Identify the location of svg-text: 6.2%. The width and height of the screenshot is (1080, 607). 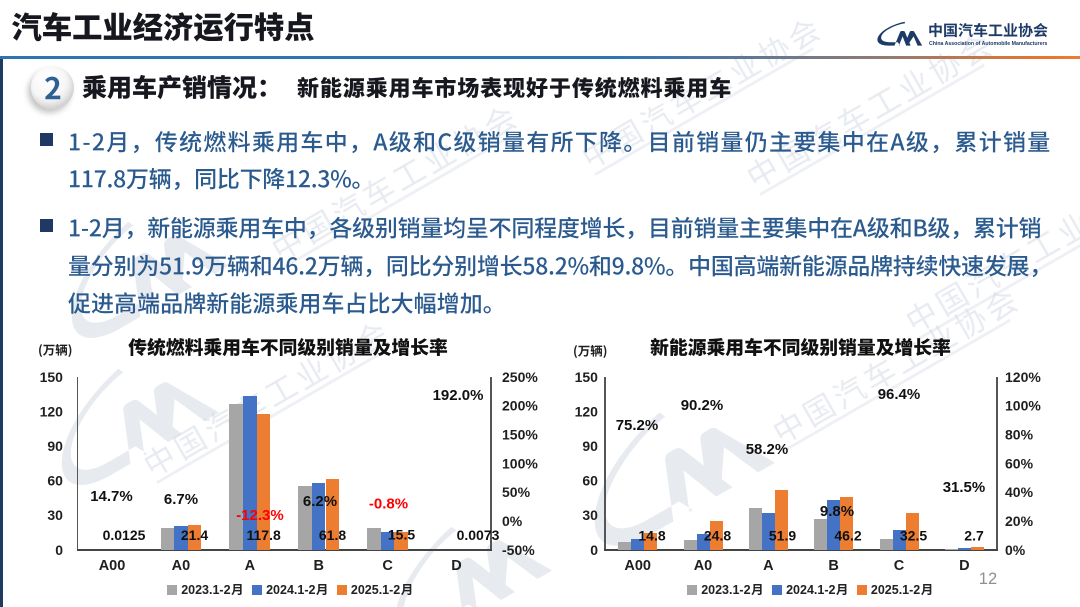
(320, 501).